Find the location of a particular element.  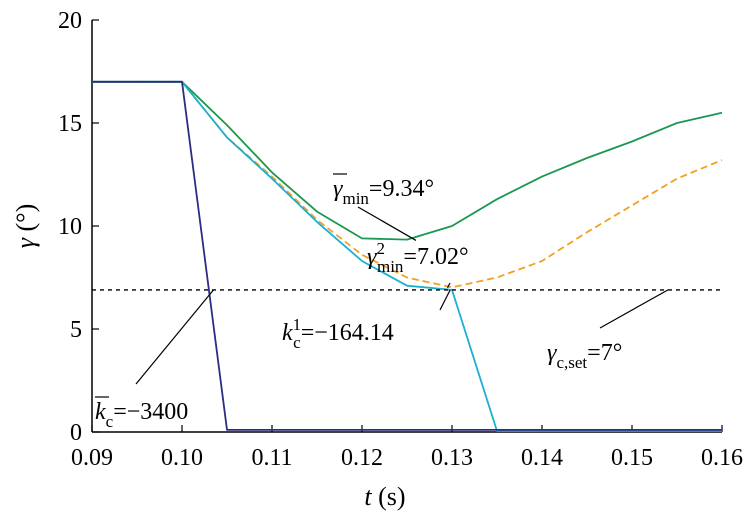

x-tick-label: 0.09 is located at coordinates (92, 458).